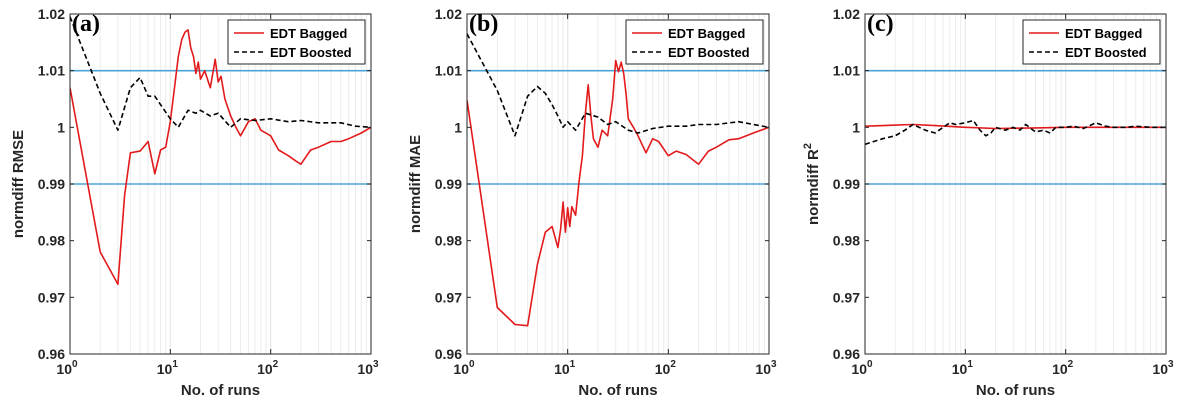  Describe the element at coordinates (666, 368) in the screenshot. I see `chart-1-x-tick-label: 10²` at that location.